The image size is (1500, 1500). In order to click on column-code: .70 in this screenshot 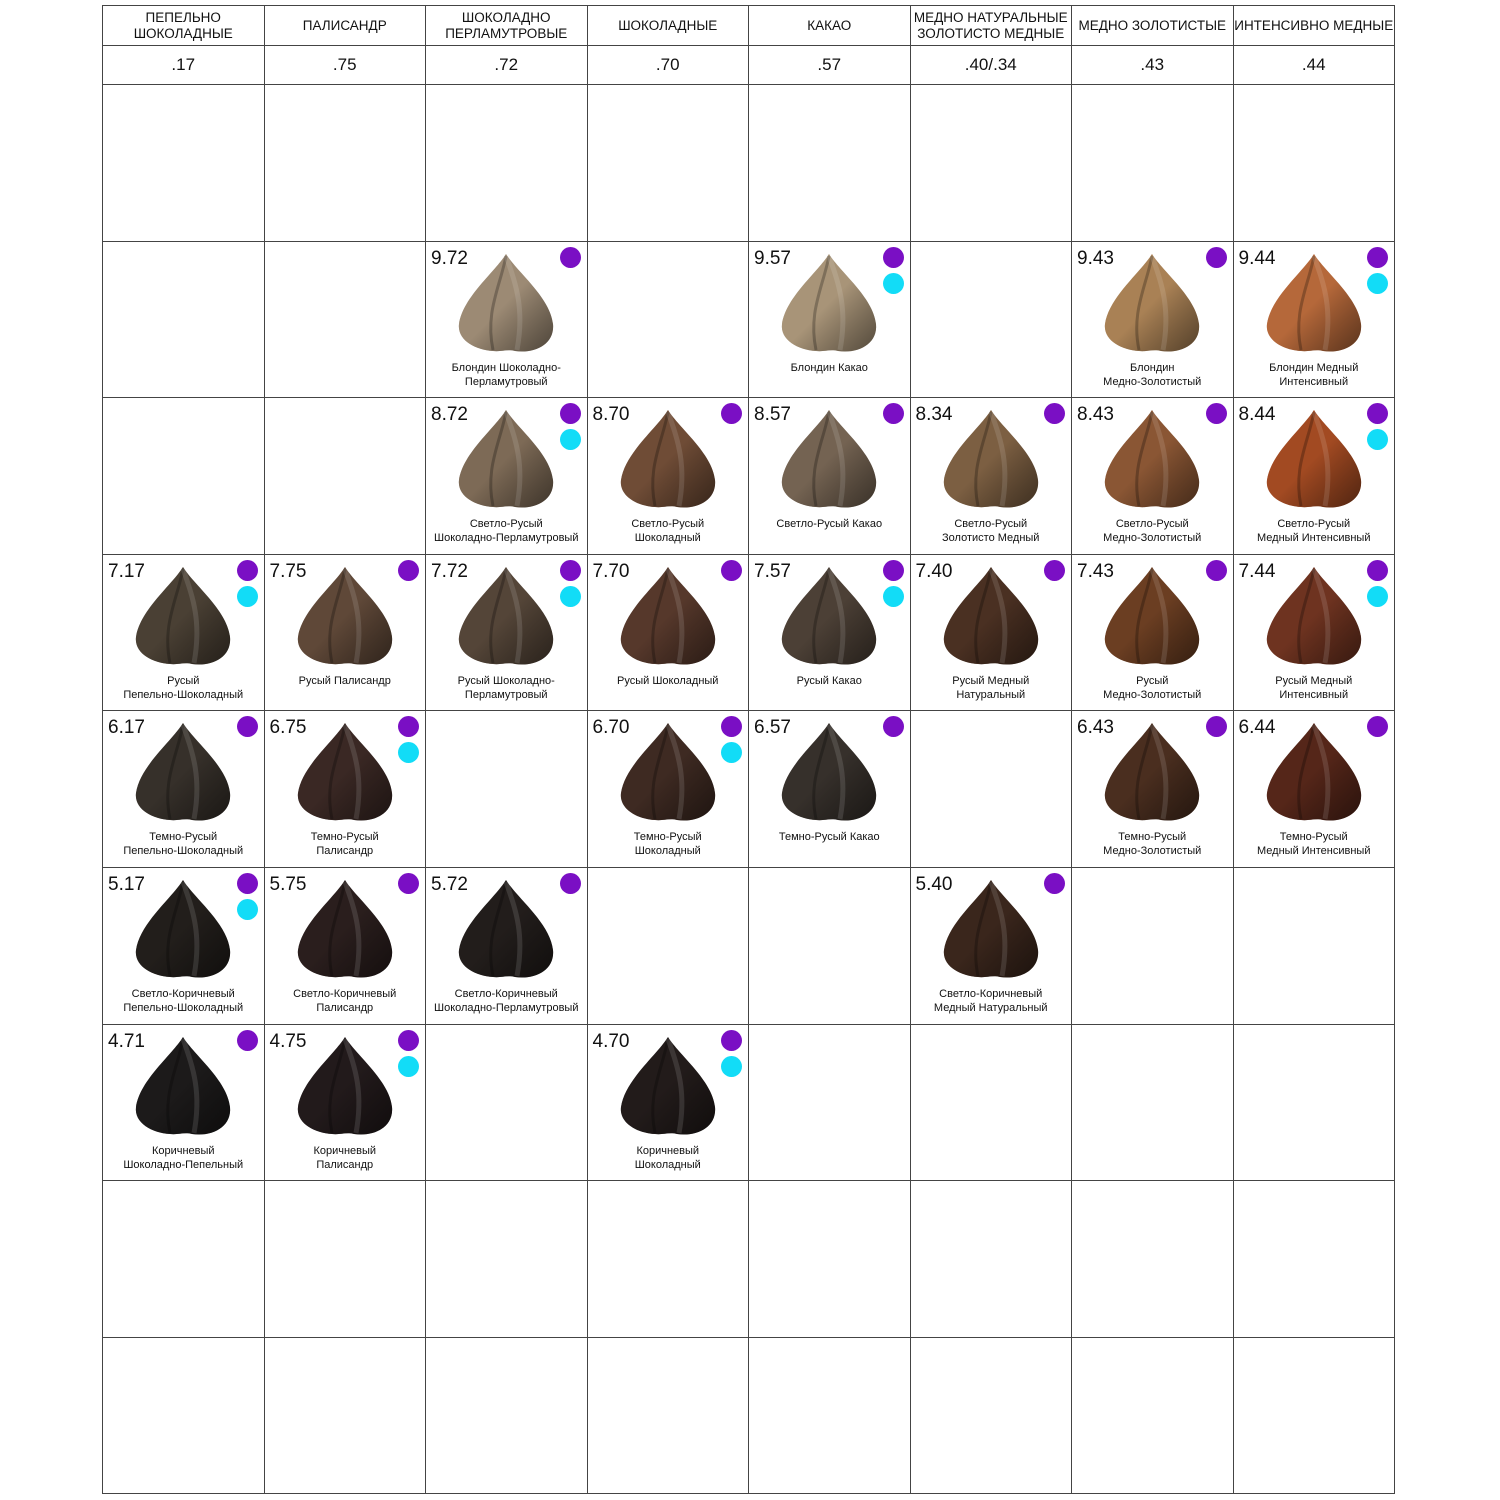, I will do `click(667, 65)`.